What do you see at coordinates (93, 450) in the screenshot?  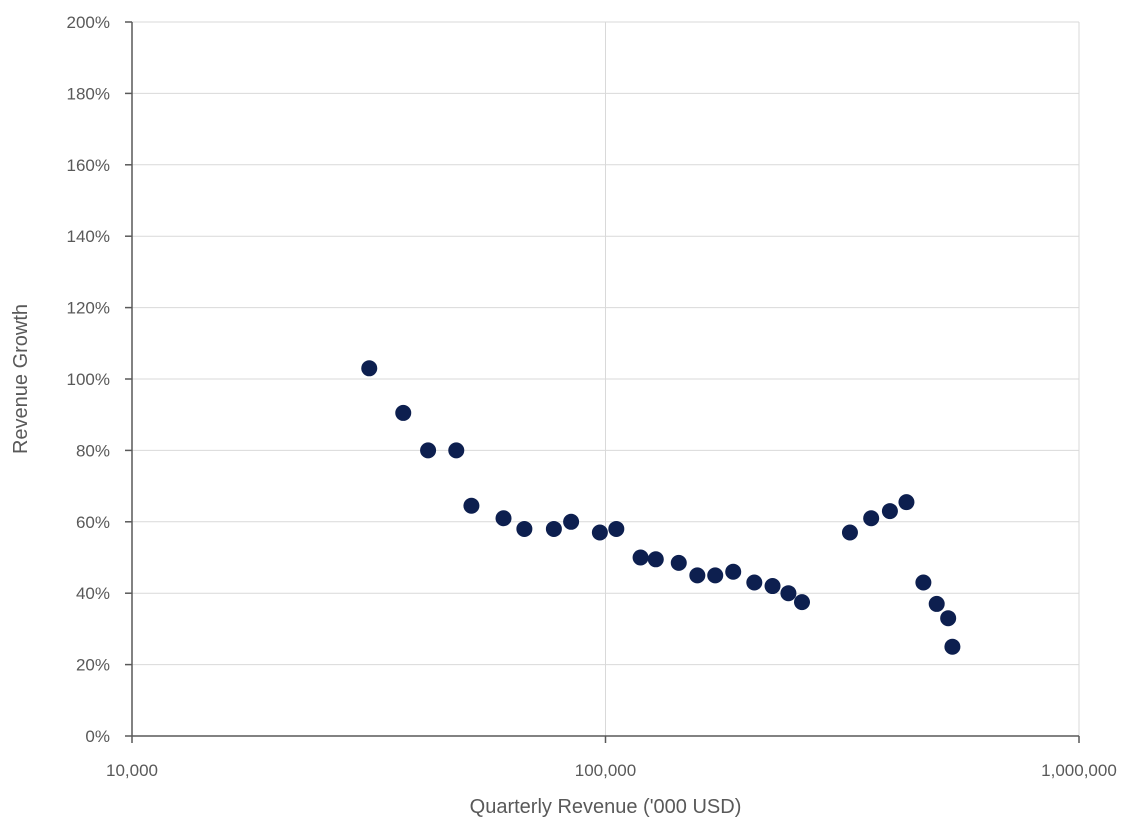 I see `y-tick-label: 80%` at bounding box center [93, 450].